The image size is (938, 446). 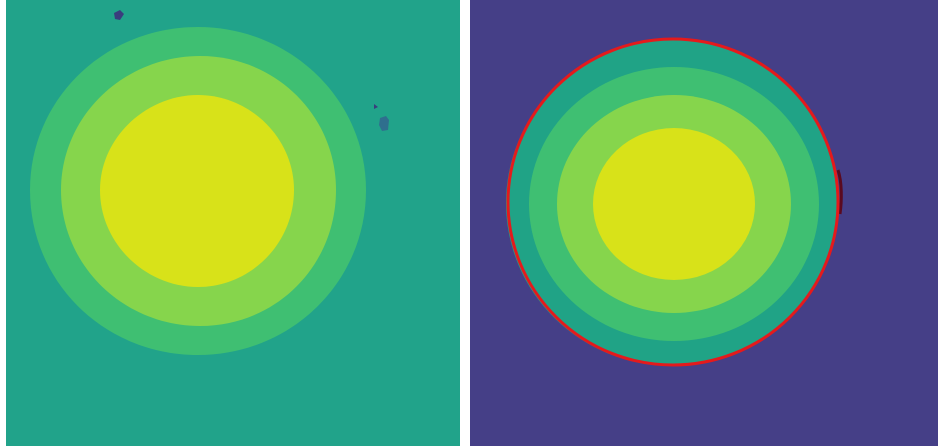 I want to click on speck-right-blob, so click(x=384, y=123).